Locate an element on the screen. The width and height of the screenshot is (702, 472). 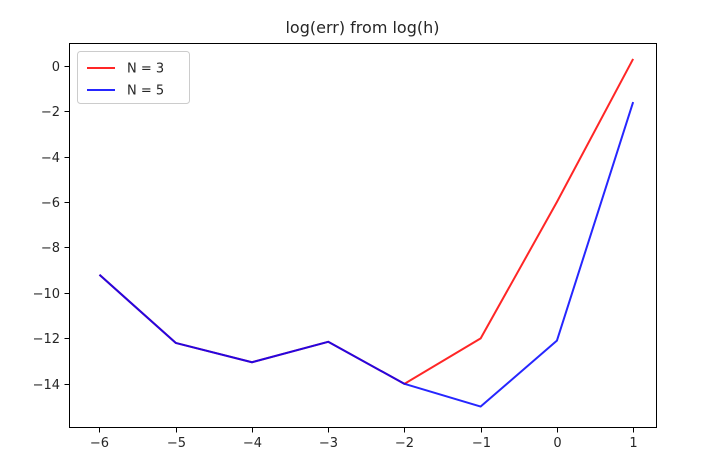
x-tick-label: −5 is located at coordinates (176, 443).